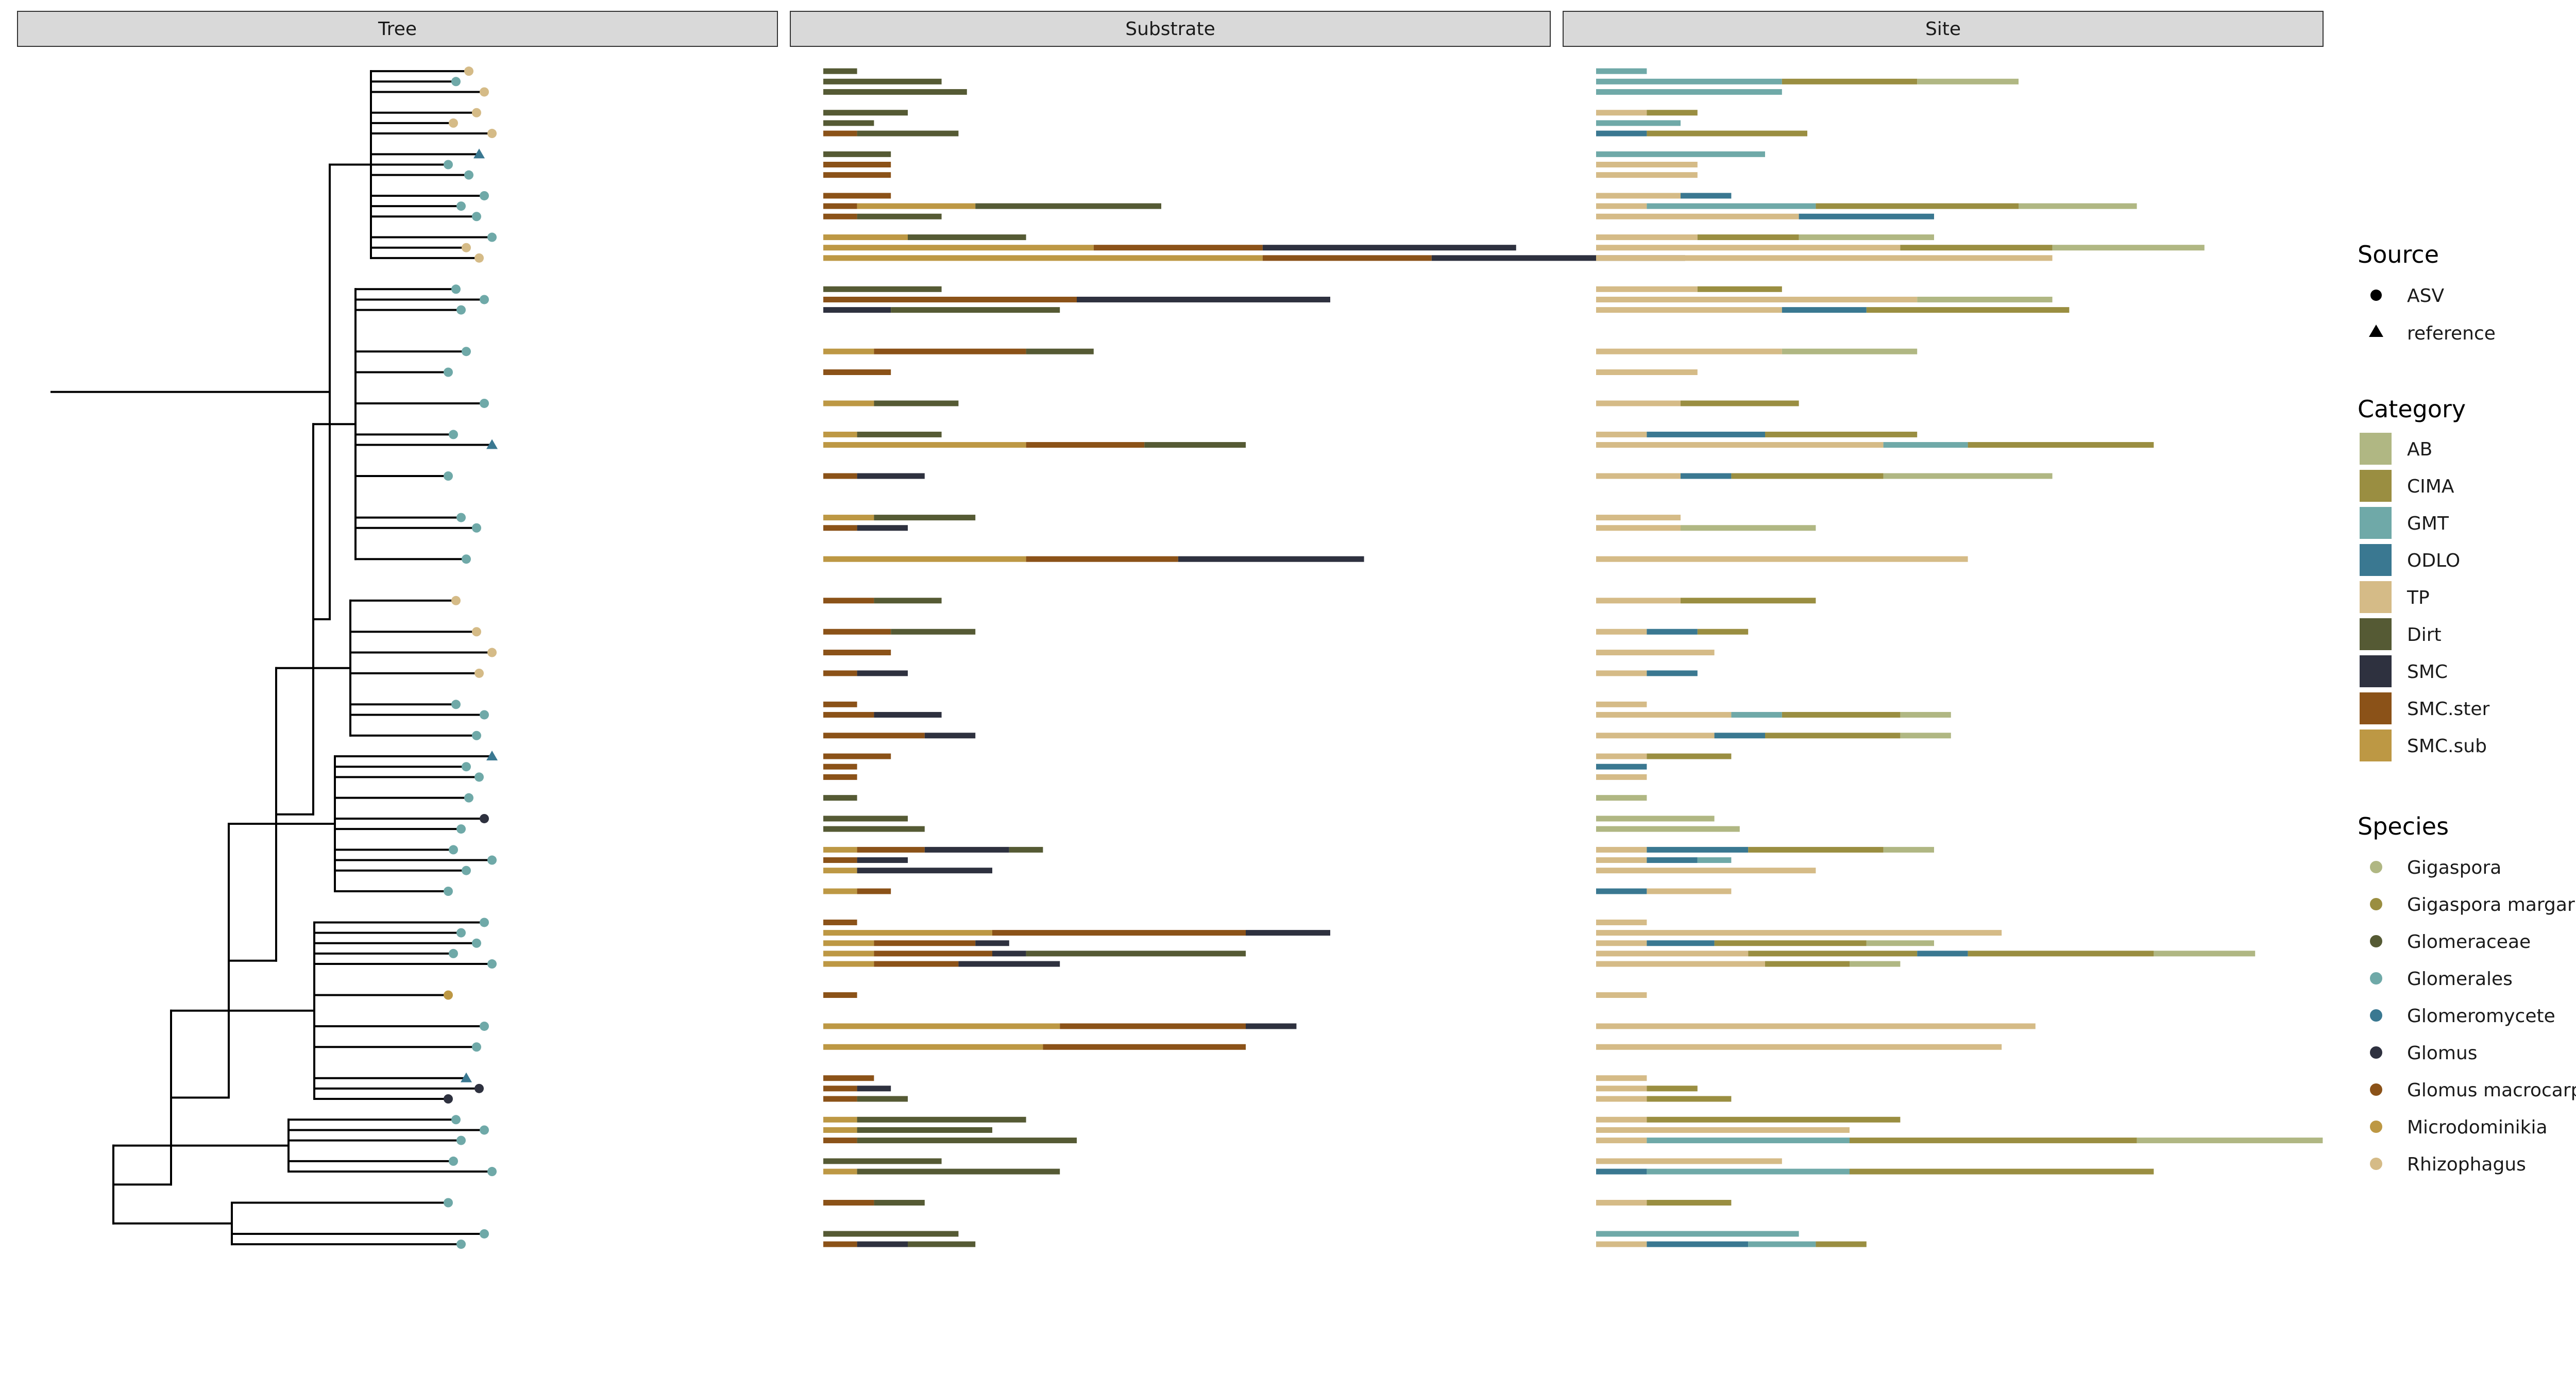 Image resolution: width=2576 pixels, height=1391 pixels. I want to click on legend-species-label: Glomeraceae, so click(2469, 942).